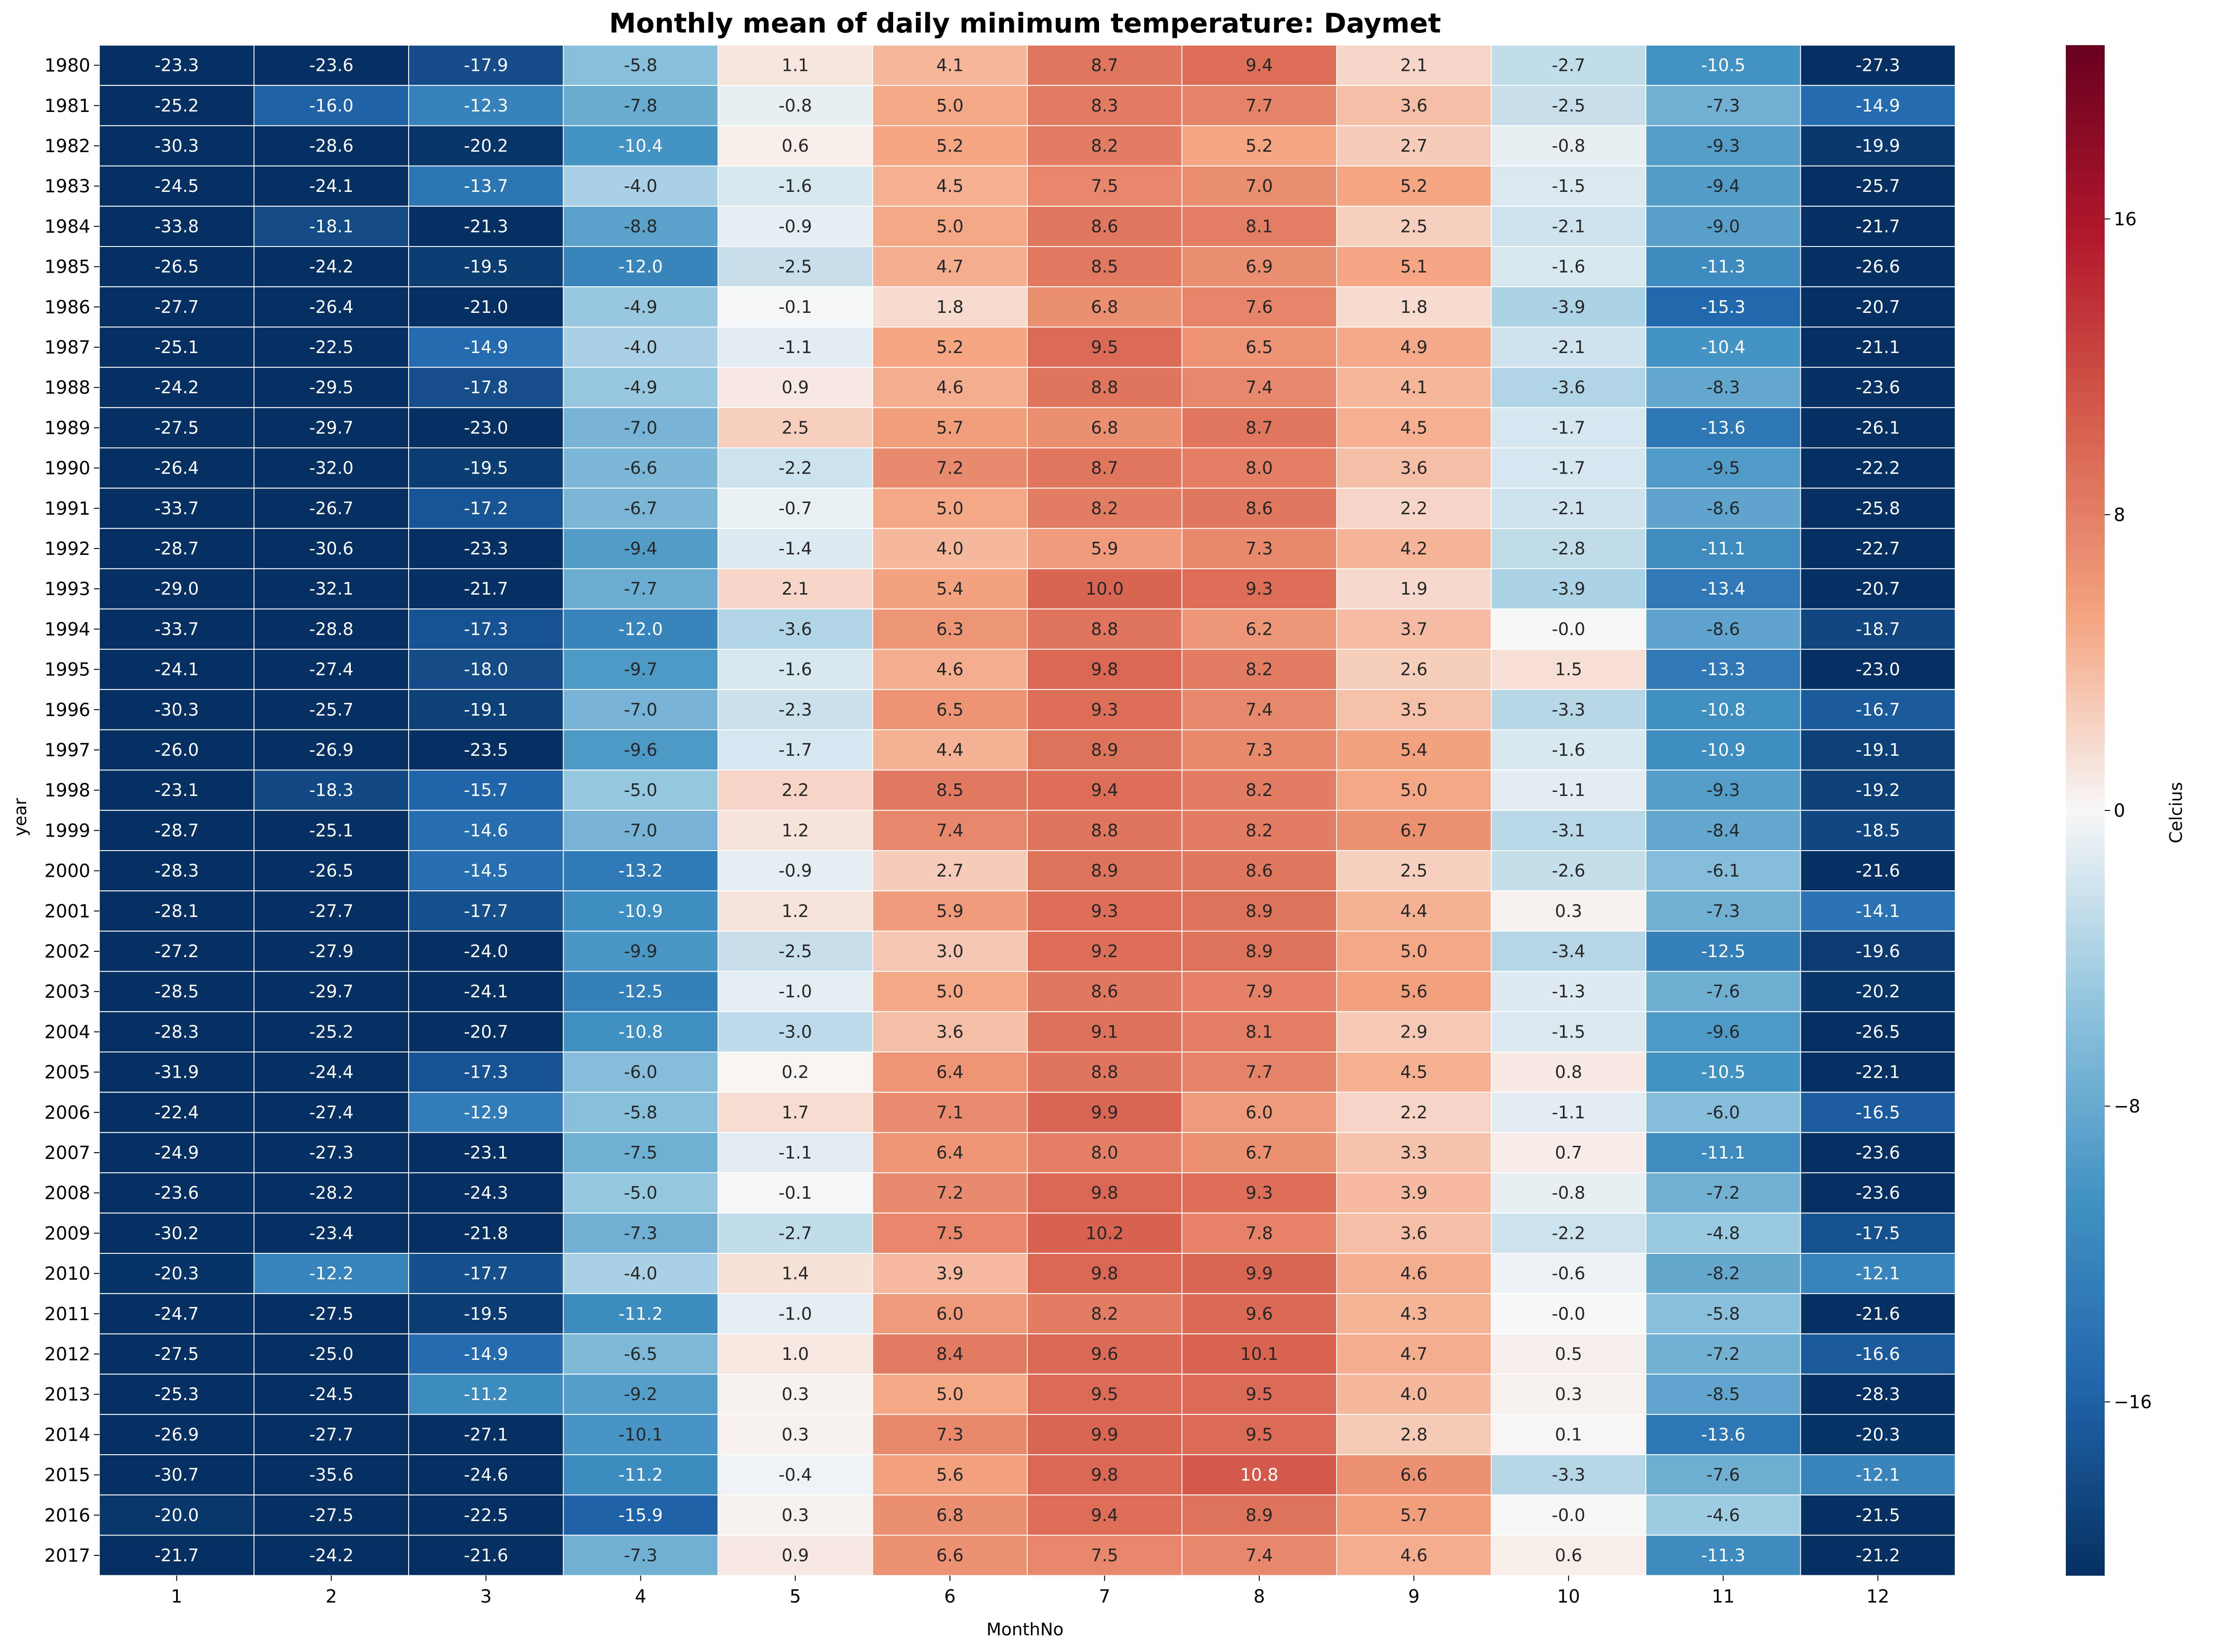 Image resolution: width=2232 pixels, height=1652 pixels. What do you see at coordinates (640, 468) in the screenshot?
I see `cell-value-label: -6.6` at bounding box center [640, 468].